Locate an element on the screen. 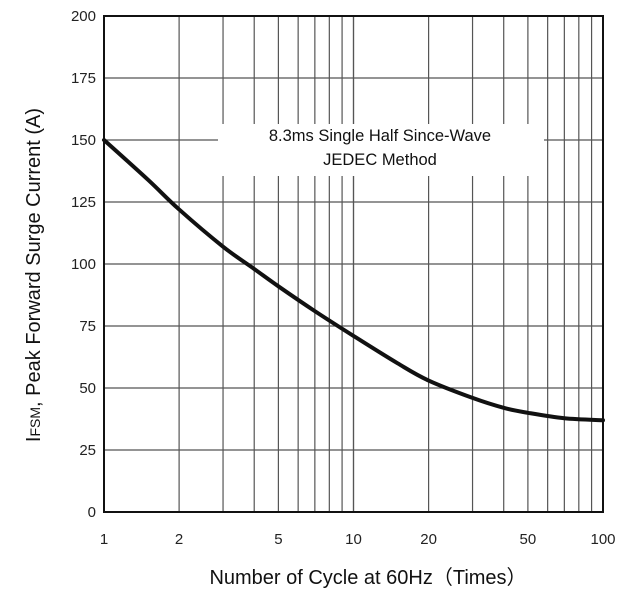 This screenshot has height=596, width=637. y-tick-label: 175 is located at coordinates (83, 78).